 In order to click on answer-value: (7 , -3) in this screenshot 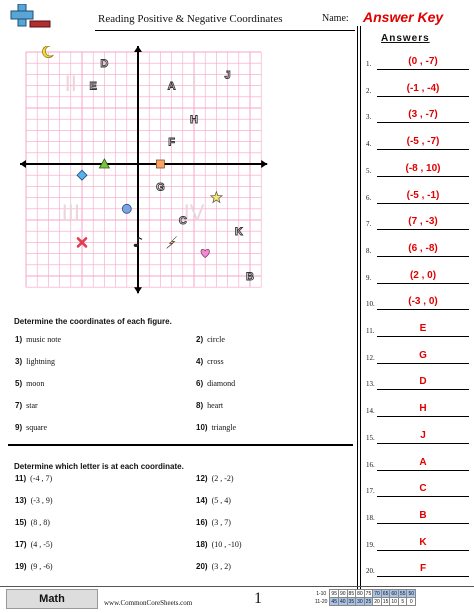, I will do `click(423, 222)`.